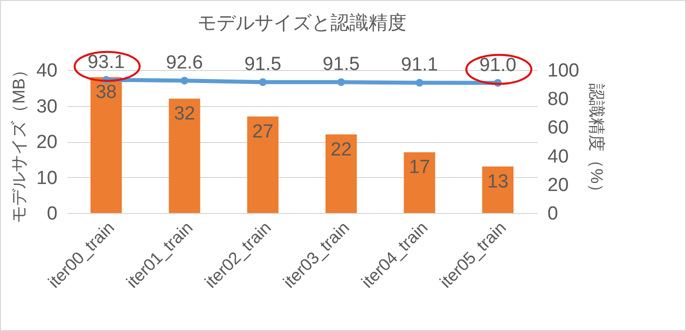 The width and height of the screenshot is (686, 331). Describe the element at coordinates (596, 142) in the screenshot. I see `y2-axis-title: 認識精度（%）` at that location.